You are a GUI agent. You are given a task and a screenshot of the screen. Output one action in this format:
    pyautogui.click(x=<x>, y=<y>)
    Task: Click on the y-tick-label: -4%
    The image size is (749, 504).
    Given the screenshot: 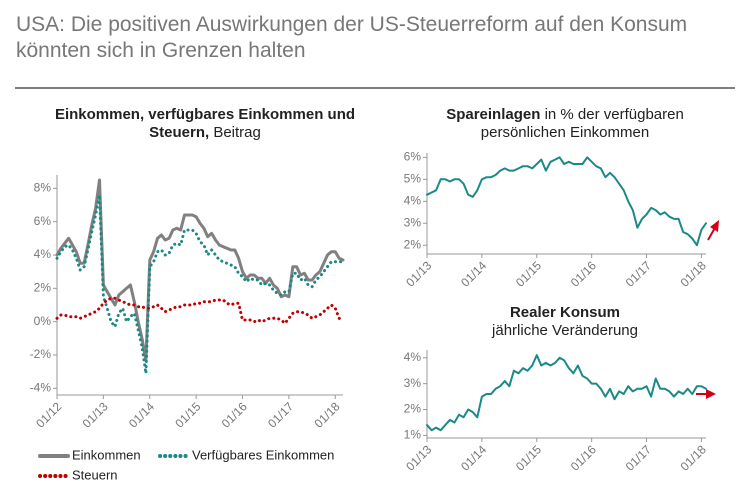 What is the action you would take?
    pyautogui.click(x=41, y=388)
    